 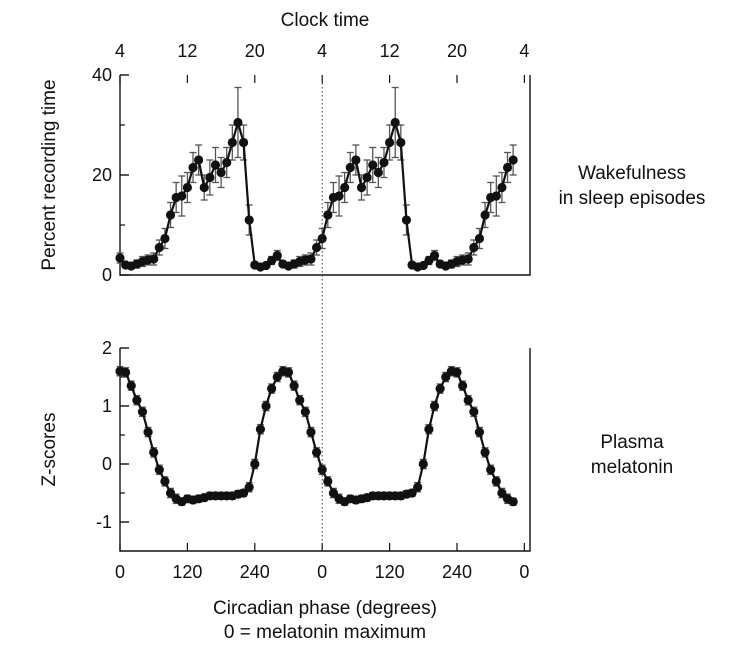 What do you see at coordinates (49, 450) in the screenshot?
I see `mel-ylabel: Z-scores` at bounding box center [49, 450].